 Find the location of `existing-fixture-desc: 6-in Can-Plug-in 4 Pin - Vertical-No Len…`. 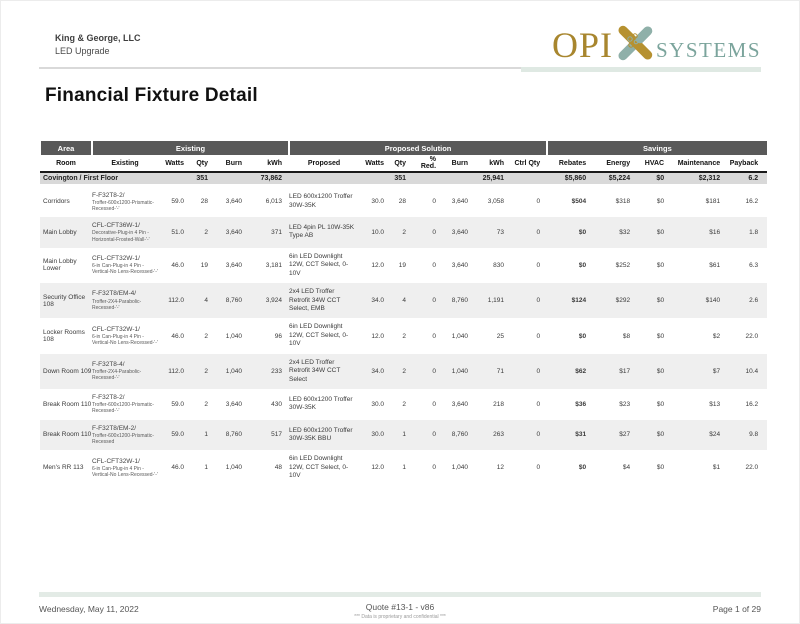

existing-fixture-desc: 6-in Can-Plug-in 4 Pin - Vertical-No Len… is located at coordinates (125, 340).